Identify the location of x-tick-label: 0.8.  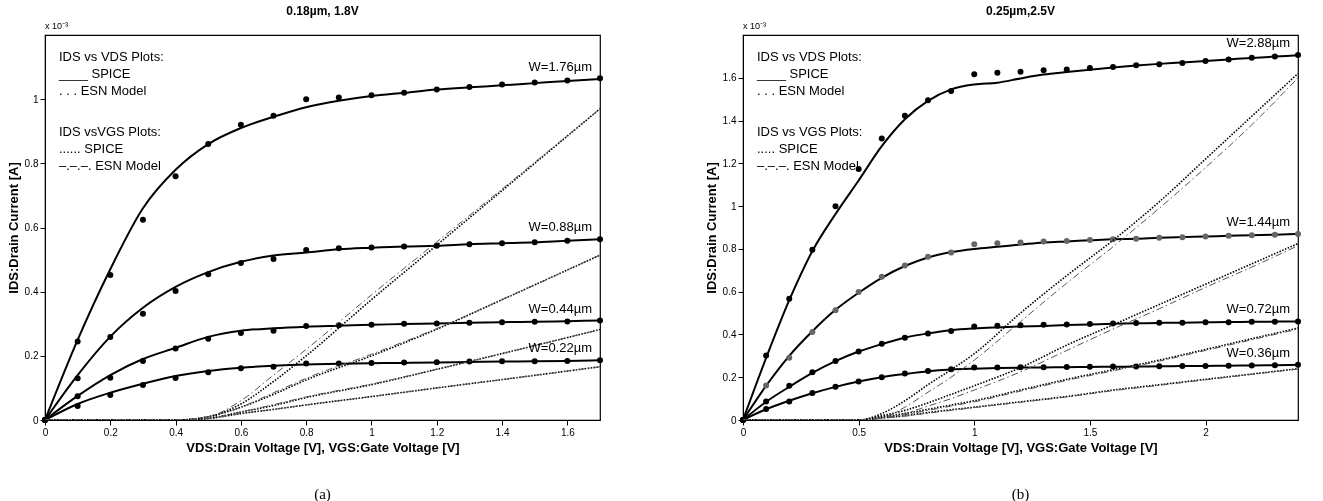
(307, 432).